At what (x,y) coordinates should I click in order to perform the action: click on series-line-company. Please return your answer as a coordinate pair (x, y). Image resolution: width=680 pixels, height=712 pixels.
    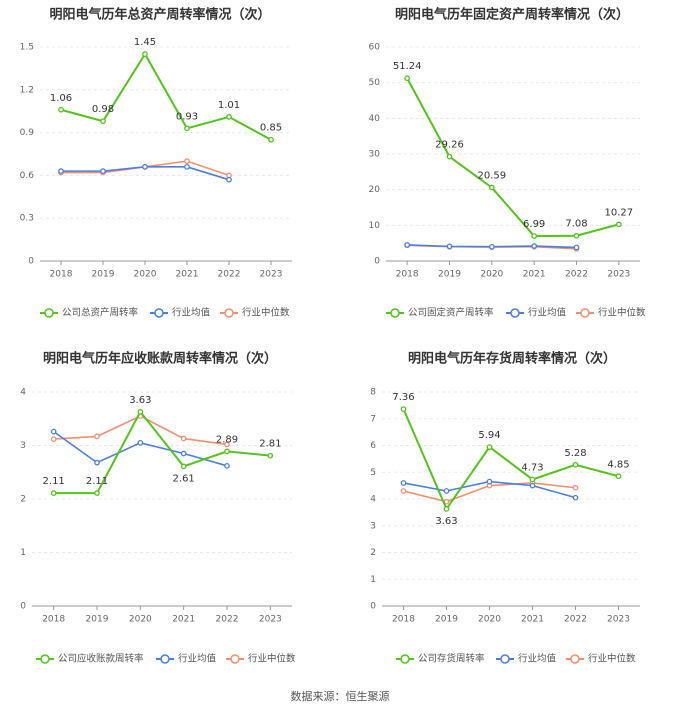
    Looking at the image, I should click on (510, 459).